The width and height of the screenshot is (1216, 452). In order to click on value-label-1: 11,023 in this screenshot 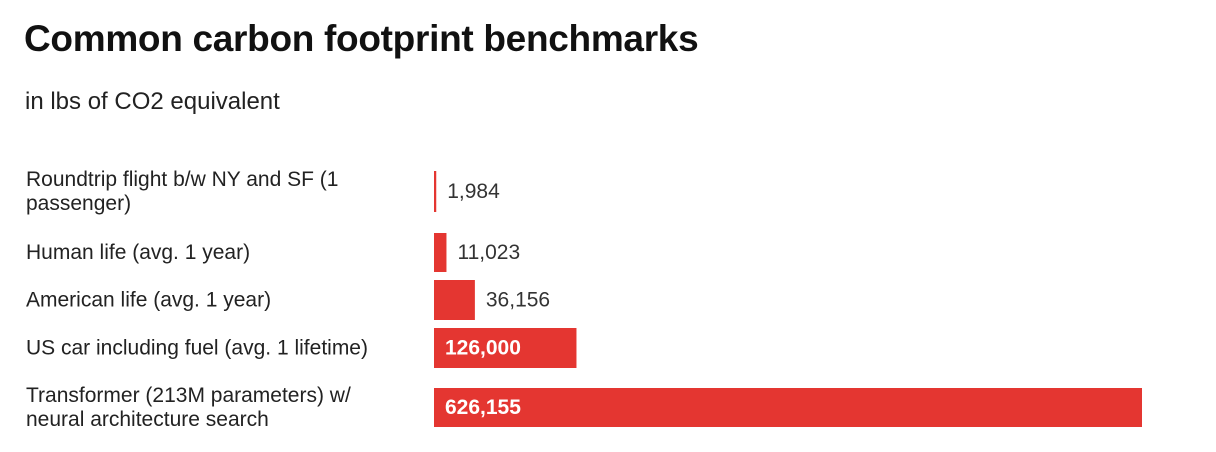, I will do `click(488, 252)`.